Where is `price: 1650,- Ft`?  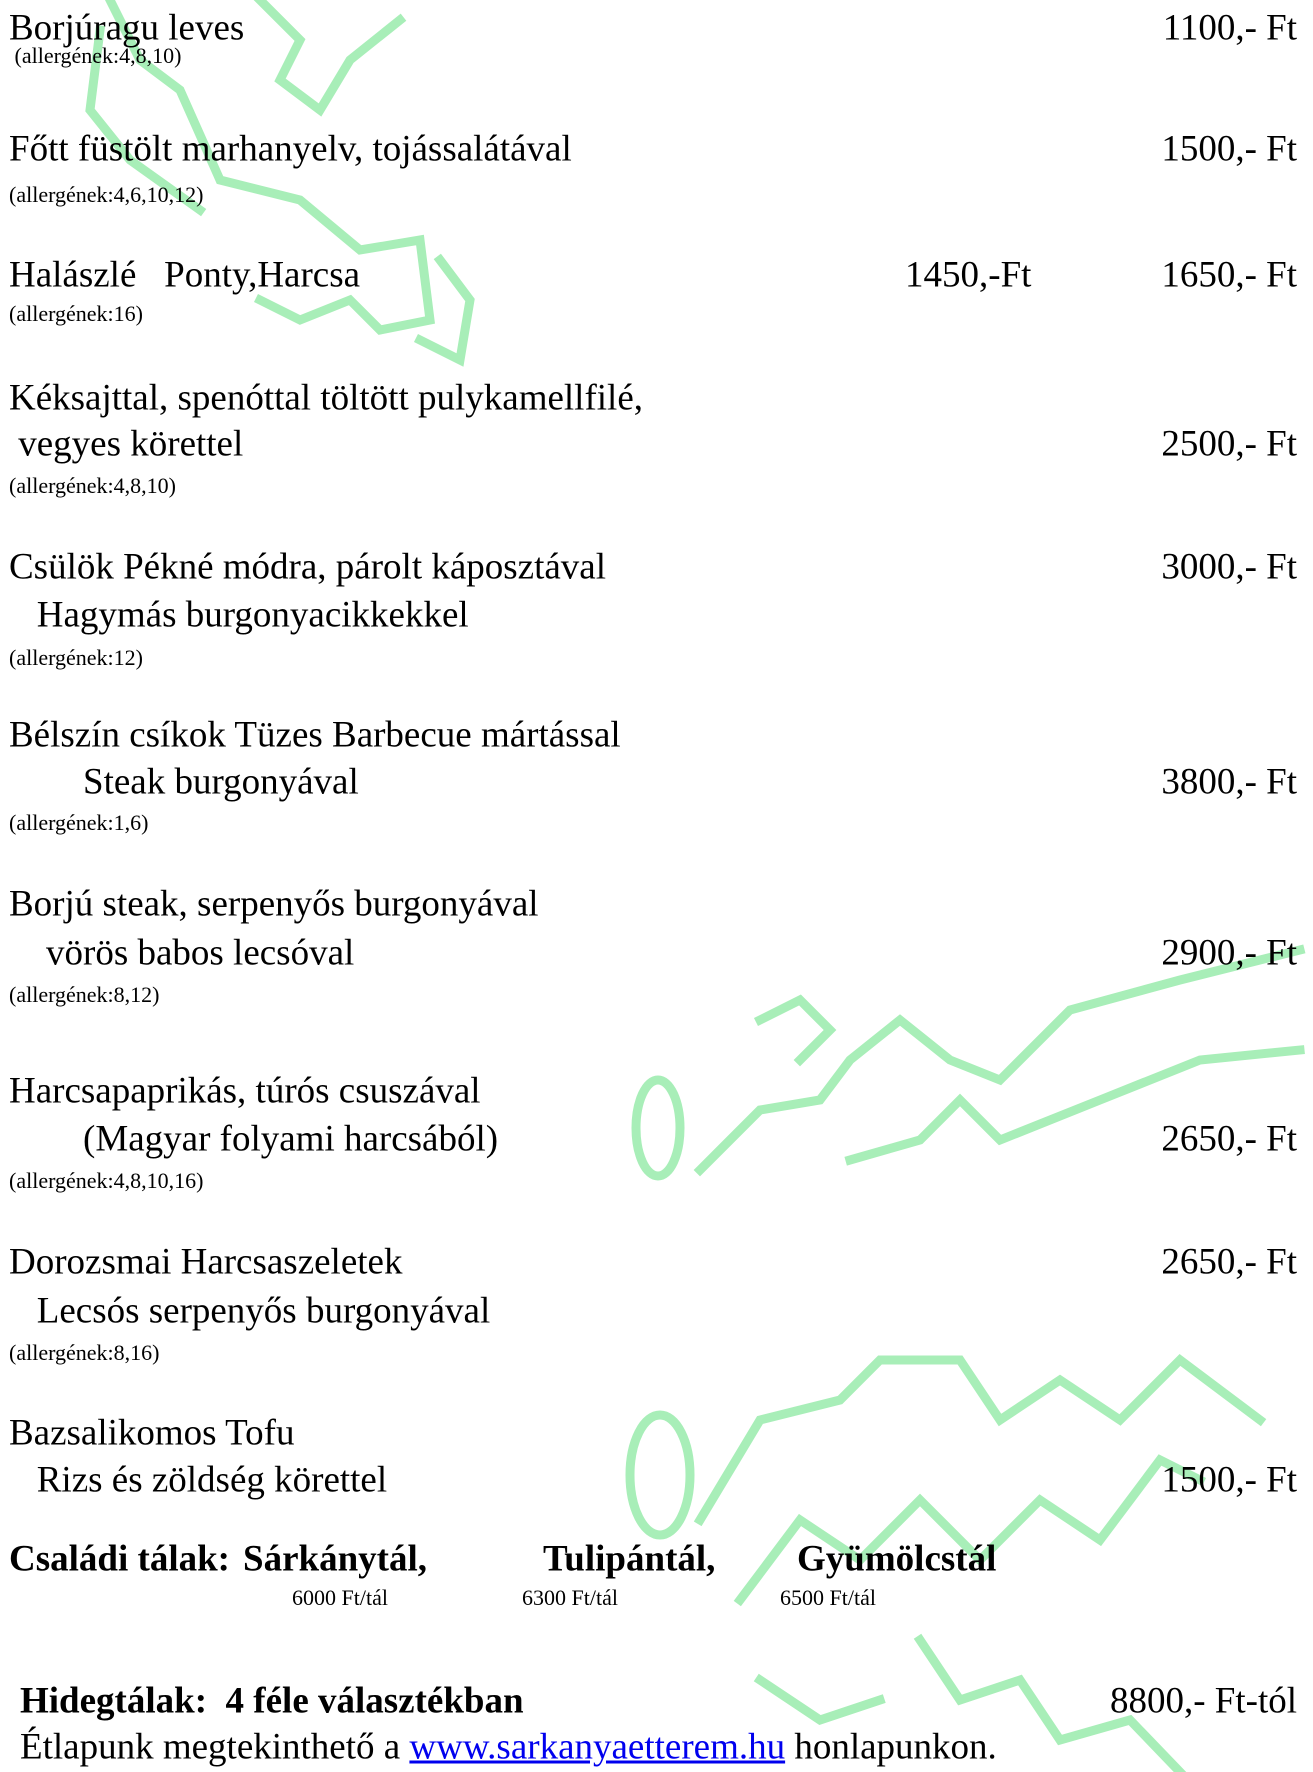
price: 1650,- Ft is located at coordinates (1229, 275).